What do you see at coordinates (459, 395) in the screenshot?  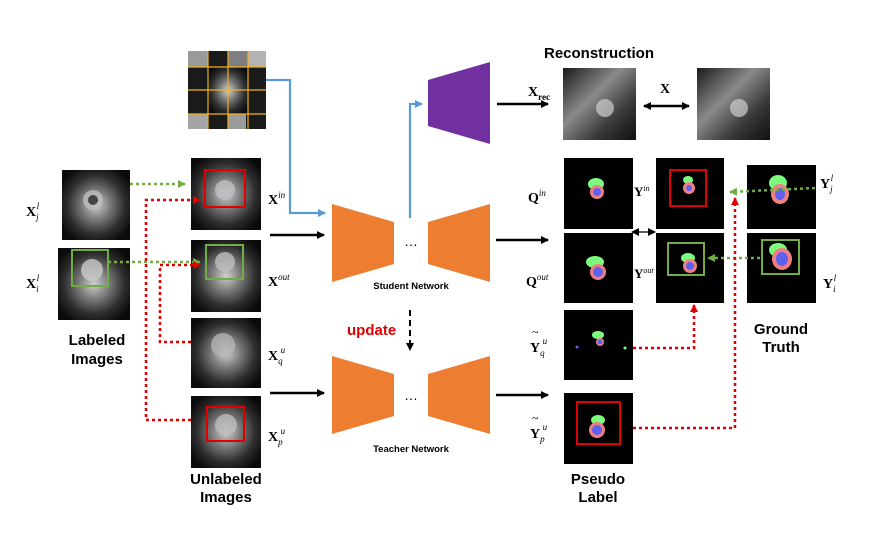 I see `teacher-decoder` at bounding box center [459, 395].